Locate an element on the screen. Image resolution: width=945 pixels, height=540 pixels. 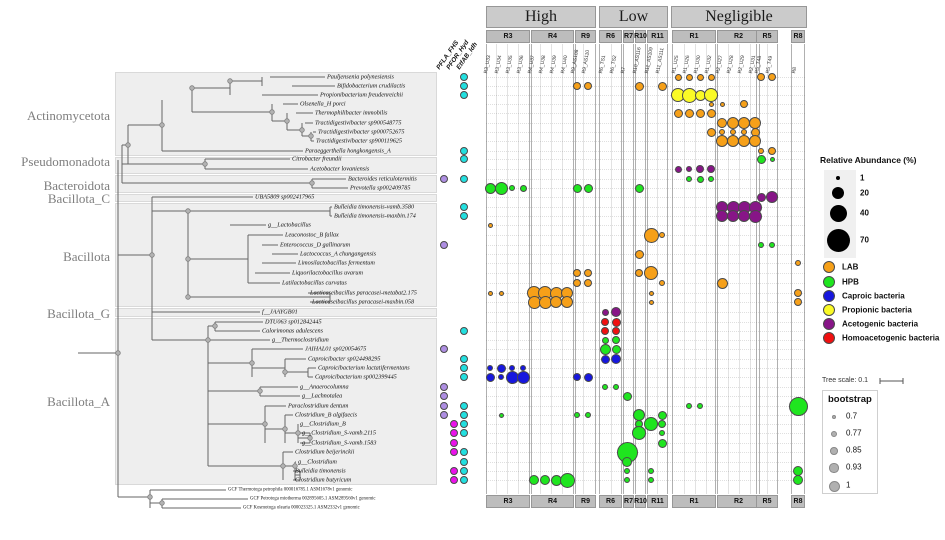
species-label: Tractidigestivibacter sp900119625 is located at coordinates (359, 141).